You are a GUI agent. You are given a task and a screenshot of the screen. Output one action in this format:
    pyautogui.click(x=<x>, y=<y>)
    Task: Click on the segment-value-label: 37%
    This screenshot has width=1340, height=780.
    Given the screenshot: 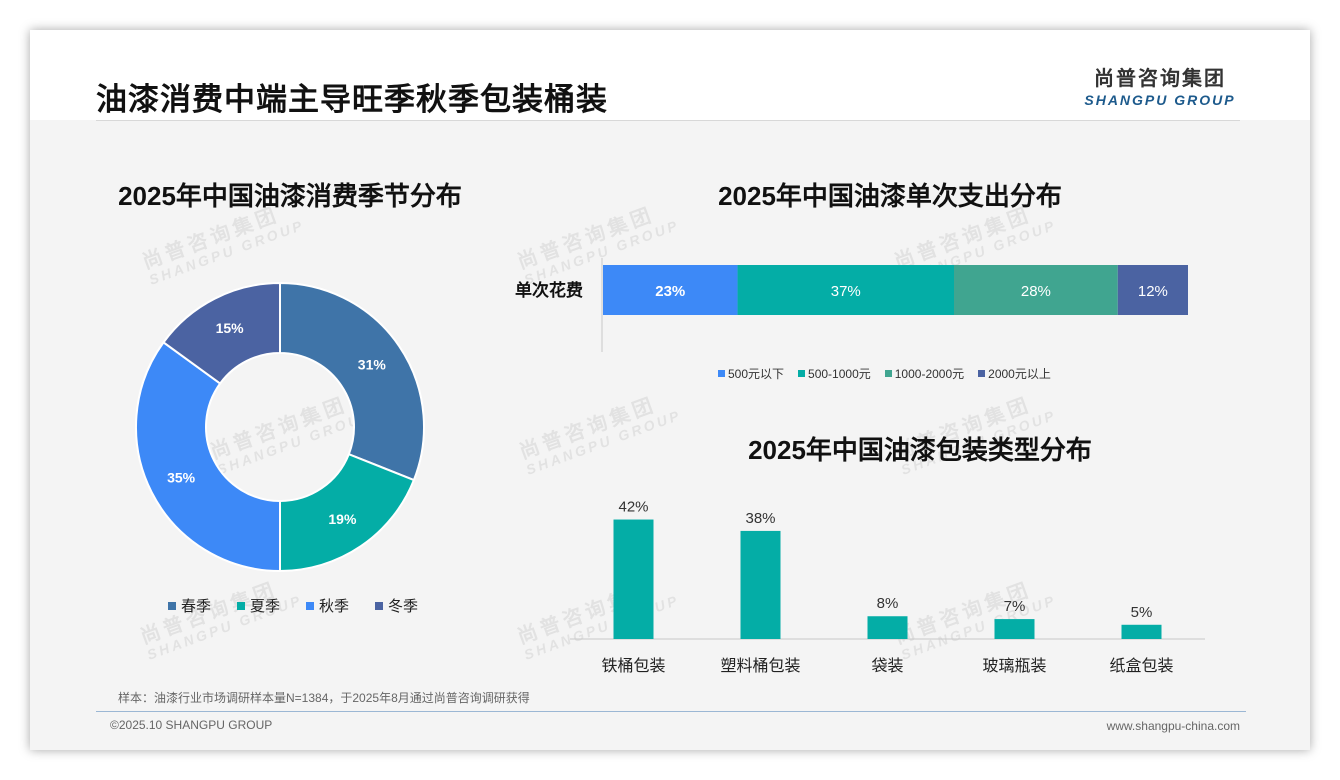 What is the action you would take?
    pyautogui.click(x=846, y=291)
    